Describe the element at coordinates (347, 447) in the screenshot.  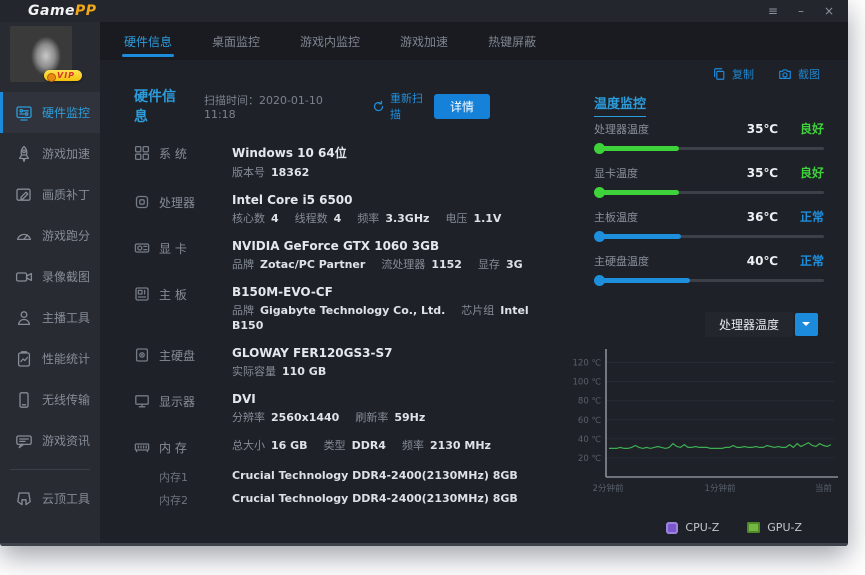
I see `hardware-row: 内 存 总大小 16 GB 类型 DDR4 频率 2130 MHz` at that location.